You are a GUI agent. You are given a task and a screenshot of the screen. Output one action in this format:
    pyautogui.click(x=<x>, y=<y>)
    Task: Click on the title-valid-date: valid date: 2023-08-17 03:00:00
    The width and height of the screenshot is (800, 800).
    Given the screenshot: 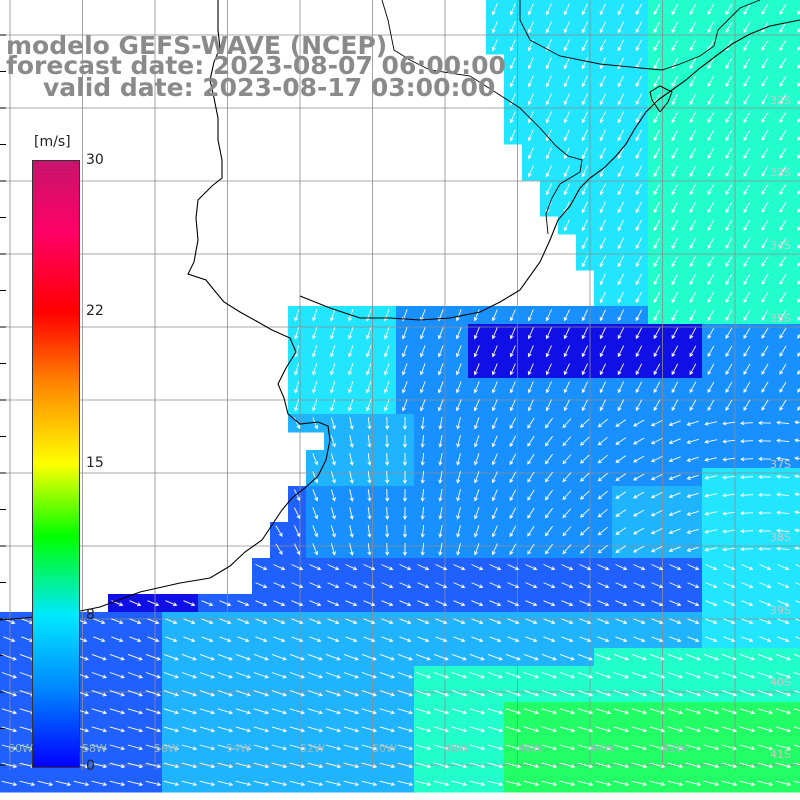 What is the action you would take?
    pyautogui.click(x=269, y=87)
    